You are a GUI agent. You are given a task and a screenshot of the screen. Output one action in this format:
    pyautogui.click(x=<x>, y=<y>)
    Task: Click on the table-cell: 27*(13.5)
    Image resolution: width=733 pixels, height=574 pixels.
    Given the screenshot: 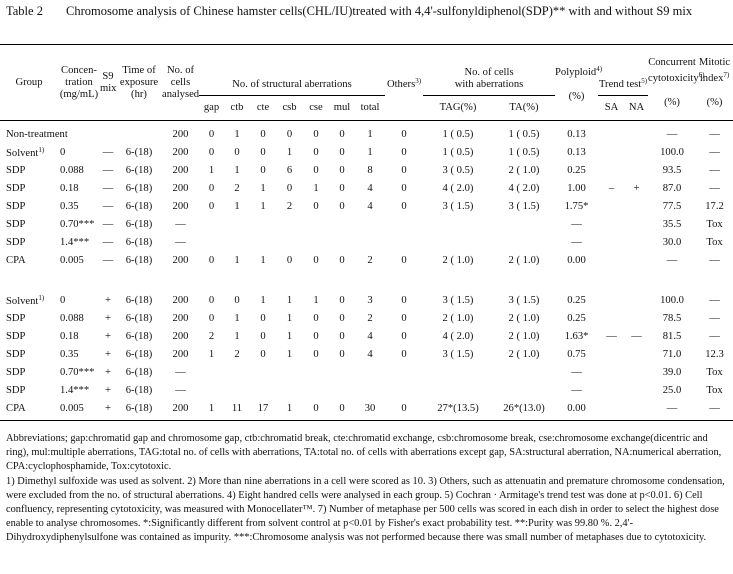 What is the action you would take?
    pyautogui.click(x=458, y=410)
    